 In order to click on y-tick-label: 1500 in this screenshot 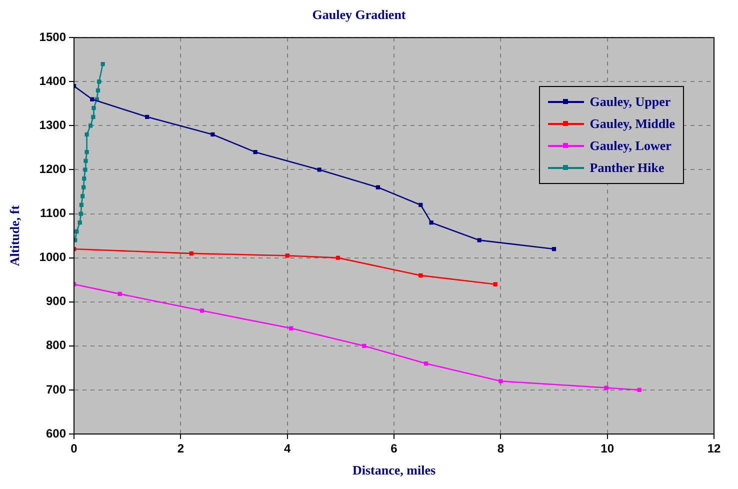, I will do `click(52, 37)`.